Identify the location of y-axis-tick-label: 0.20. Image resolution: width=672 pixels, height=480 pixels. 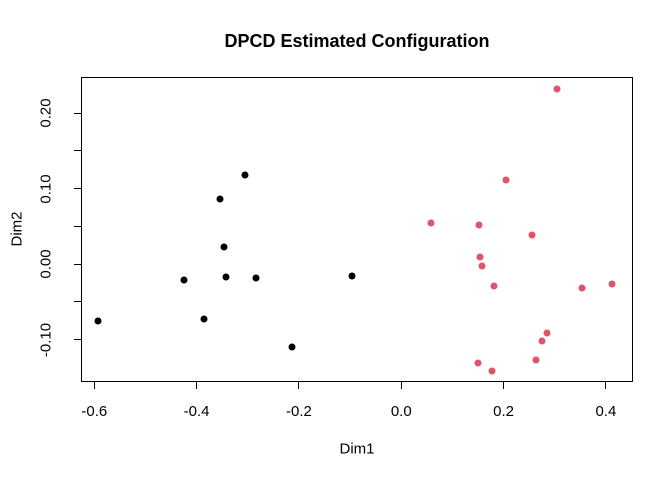
(46, 113).